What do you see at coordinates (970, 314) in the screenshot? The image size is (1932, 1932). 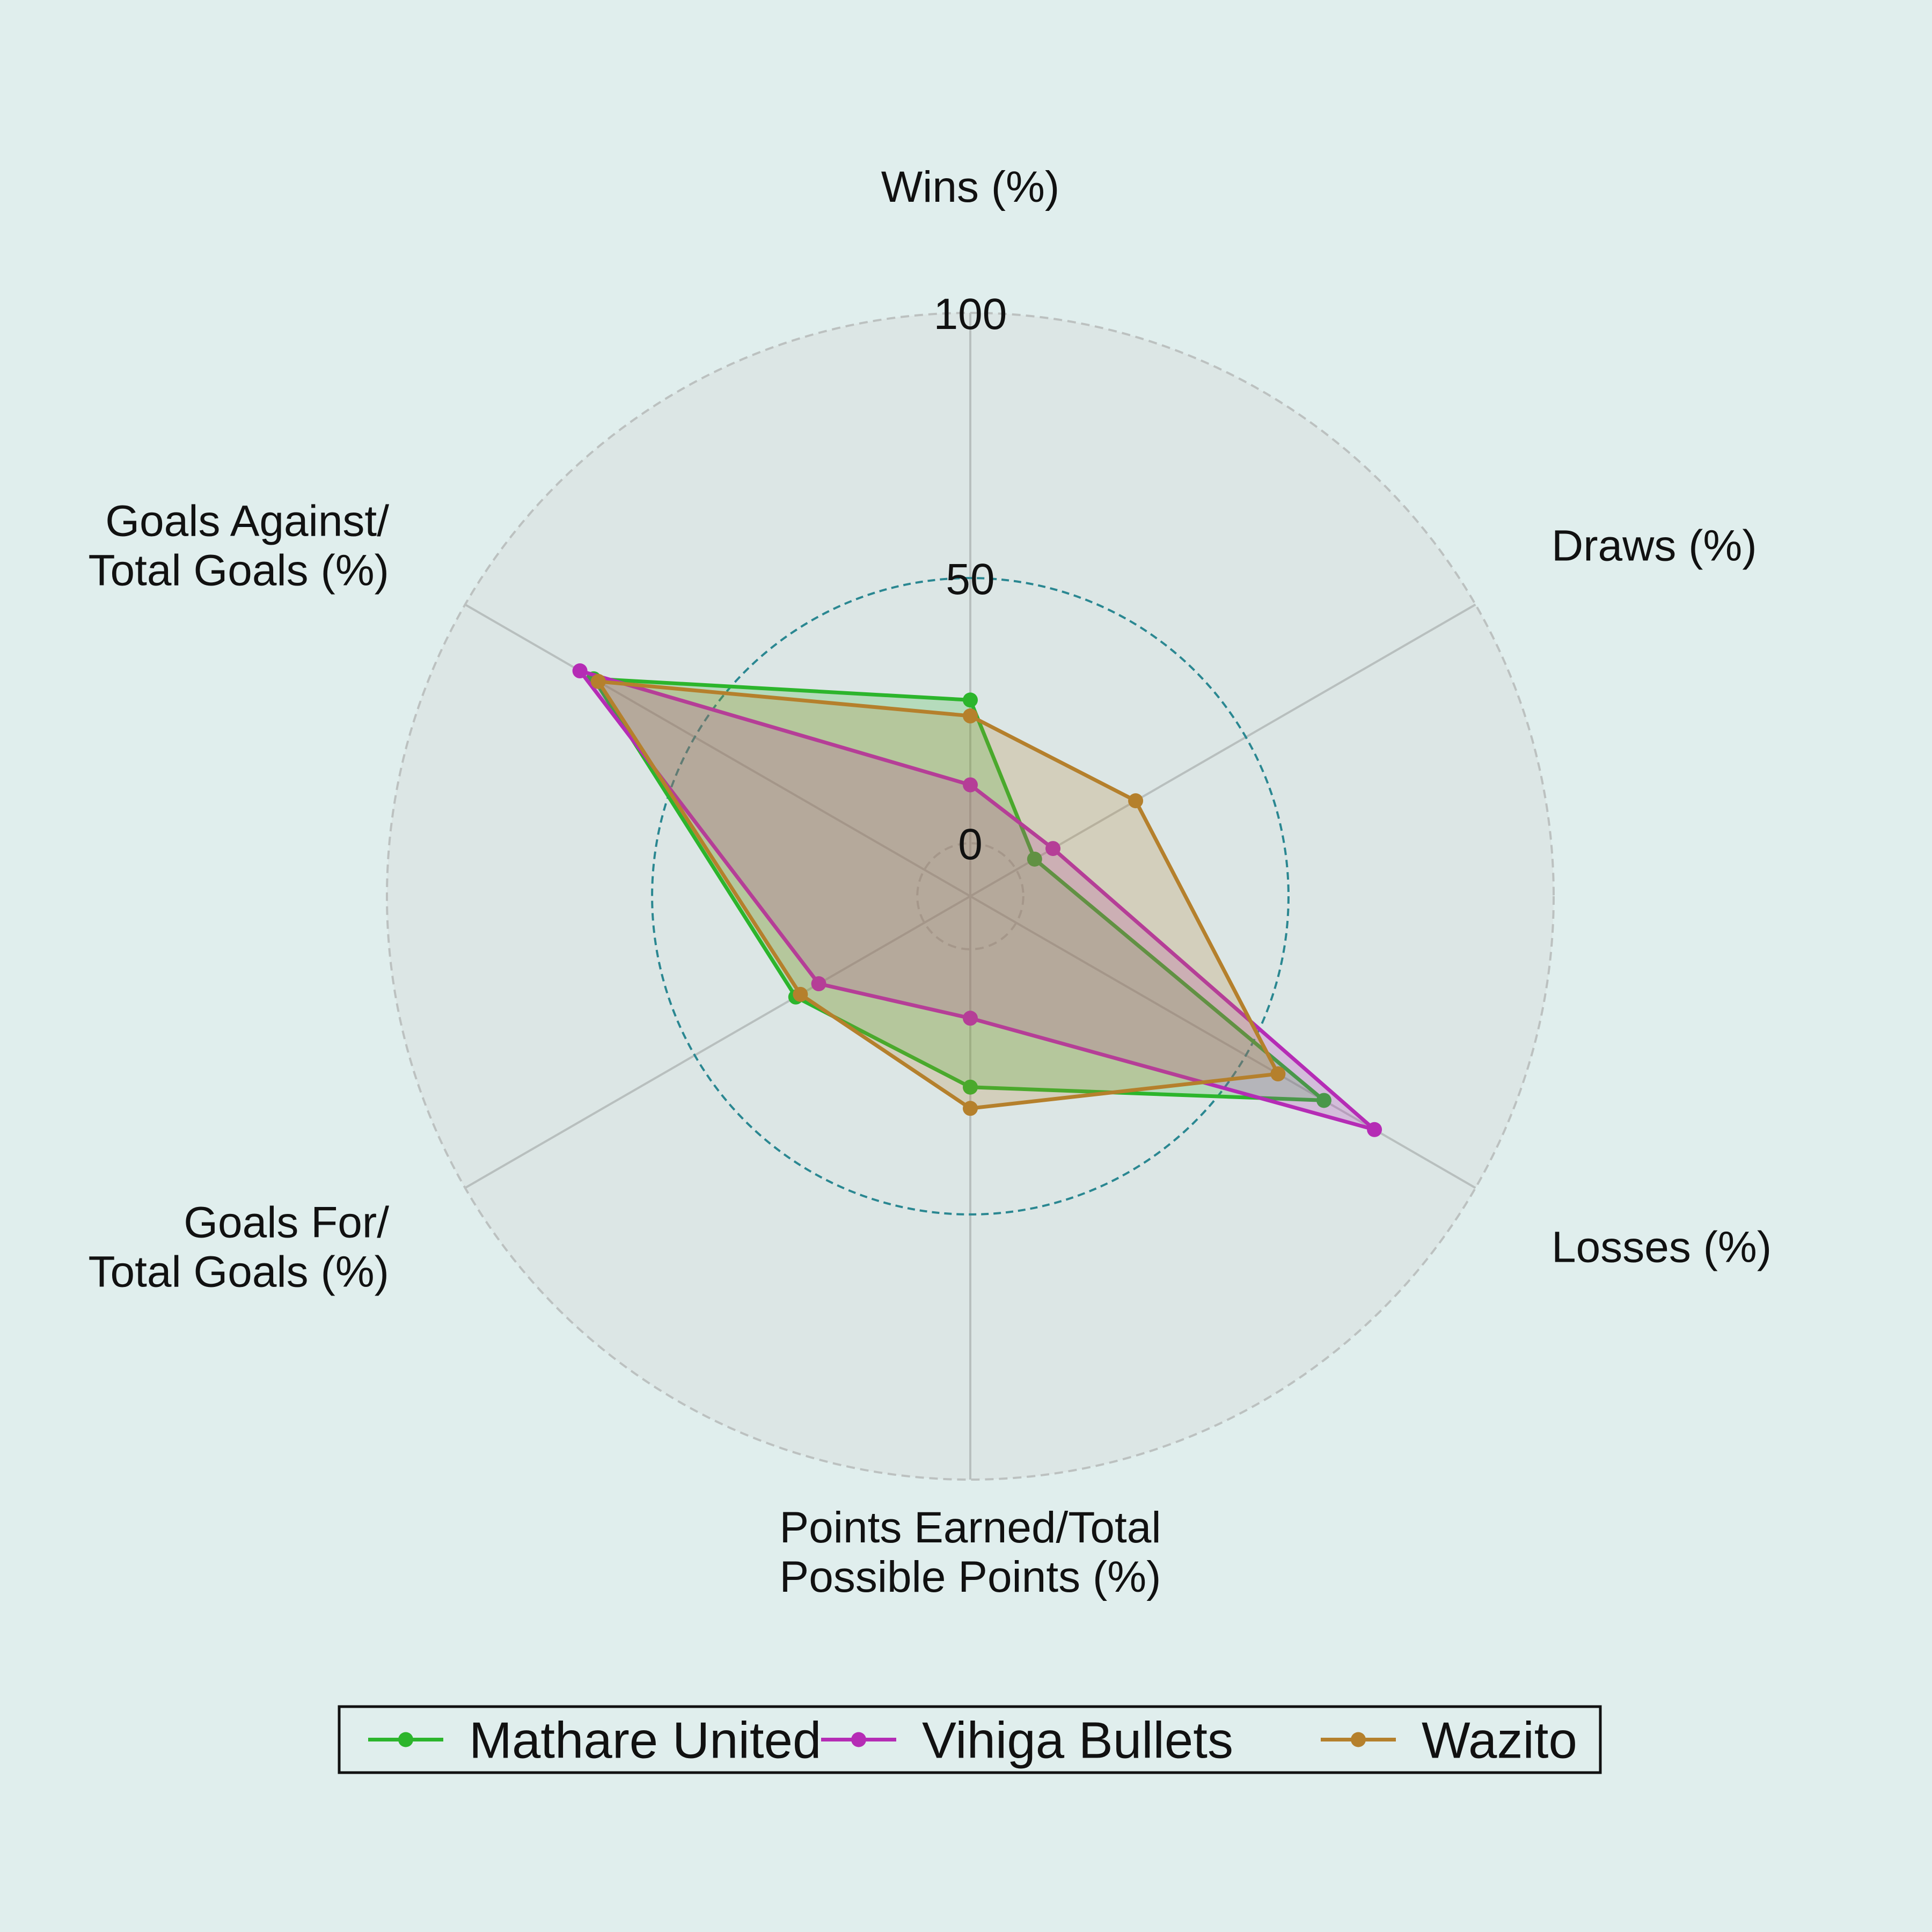 I see `tick-label: 100` at bounding box center [970, 314].